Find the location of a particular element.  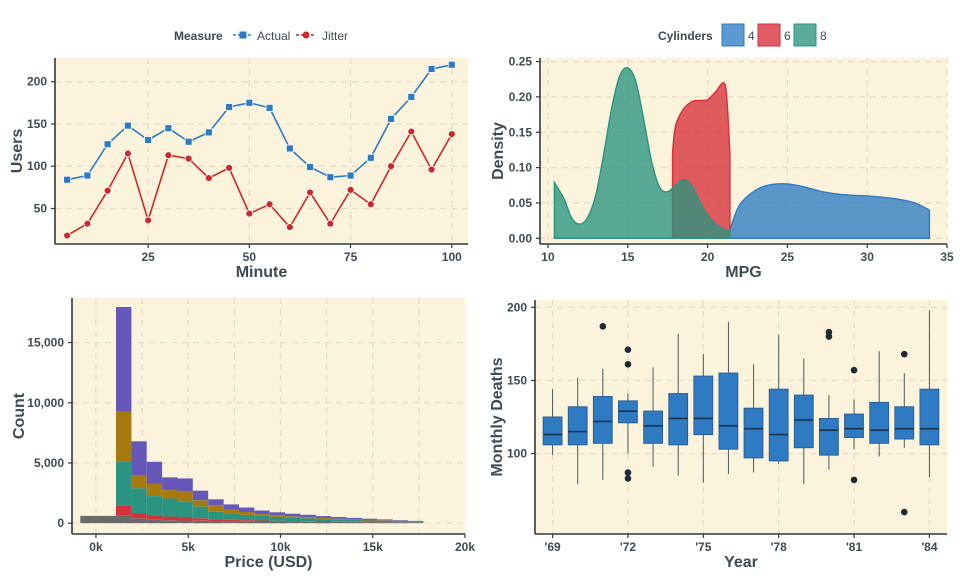

y-axis-title: Density is located at coordinates (498, 151).